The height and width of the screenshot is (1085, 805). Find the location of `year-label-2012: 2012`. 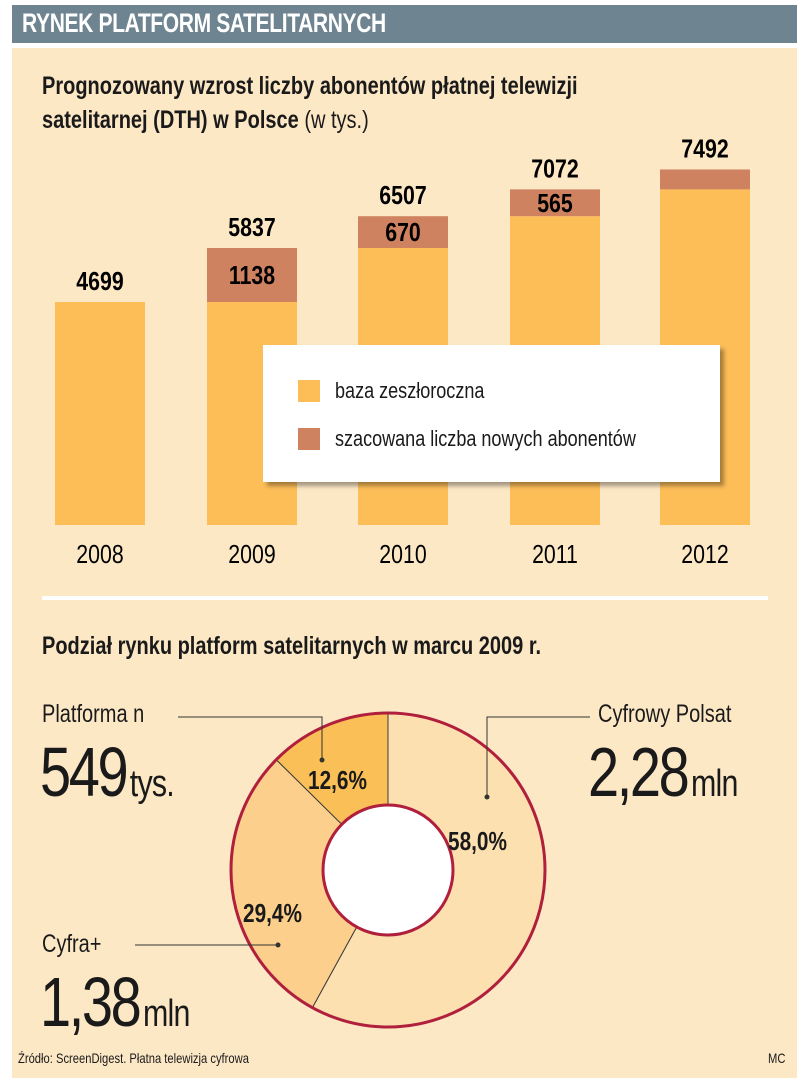

year-label-2012: 2012 is located at coordinates (704, 555).